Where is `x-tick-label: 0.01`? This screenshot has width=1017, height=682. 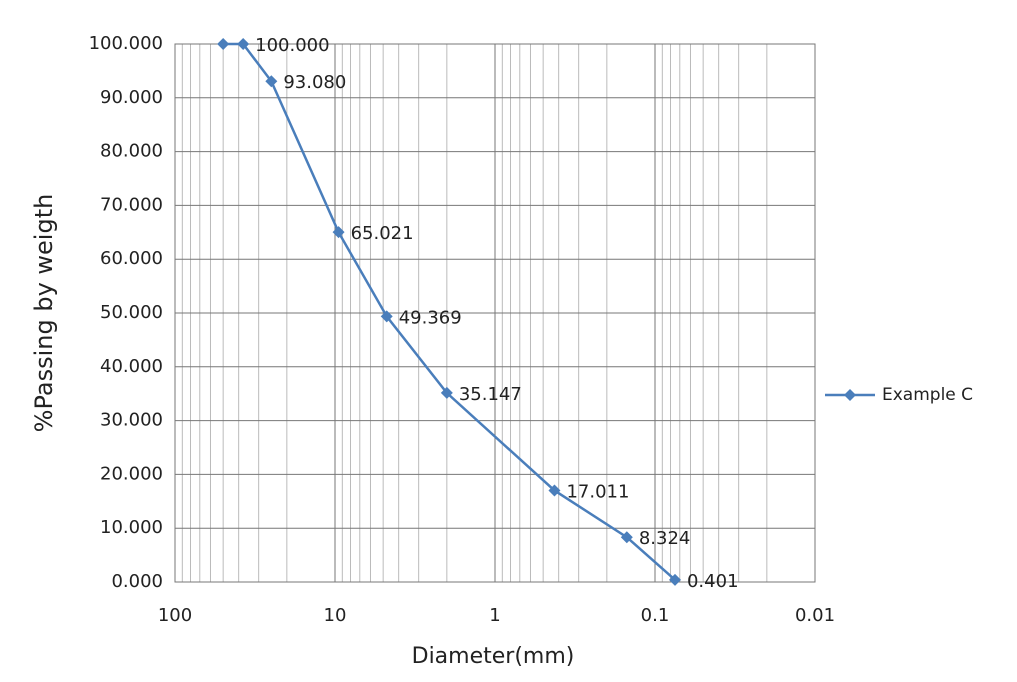 x-tick-label: 0.01 is located at coordinates (815, 615).